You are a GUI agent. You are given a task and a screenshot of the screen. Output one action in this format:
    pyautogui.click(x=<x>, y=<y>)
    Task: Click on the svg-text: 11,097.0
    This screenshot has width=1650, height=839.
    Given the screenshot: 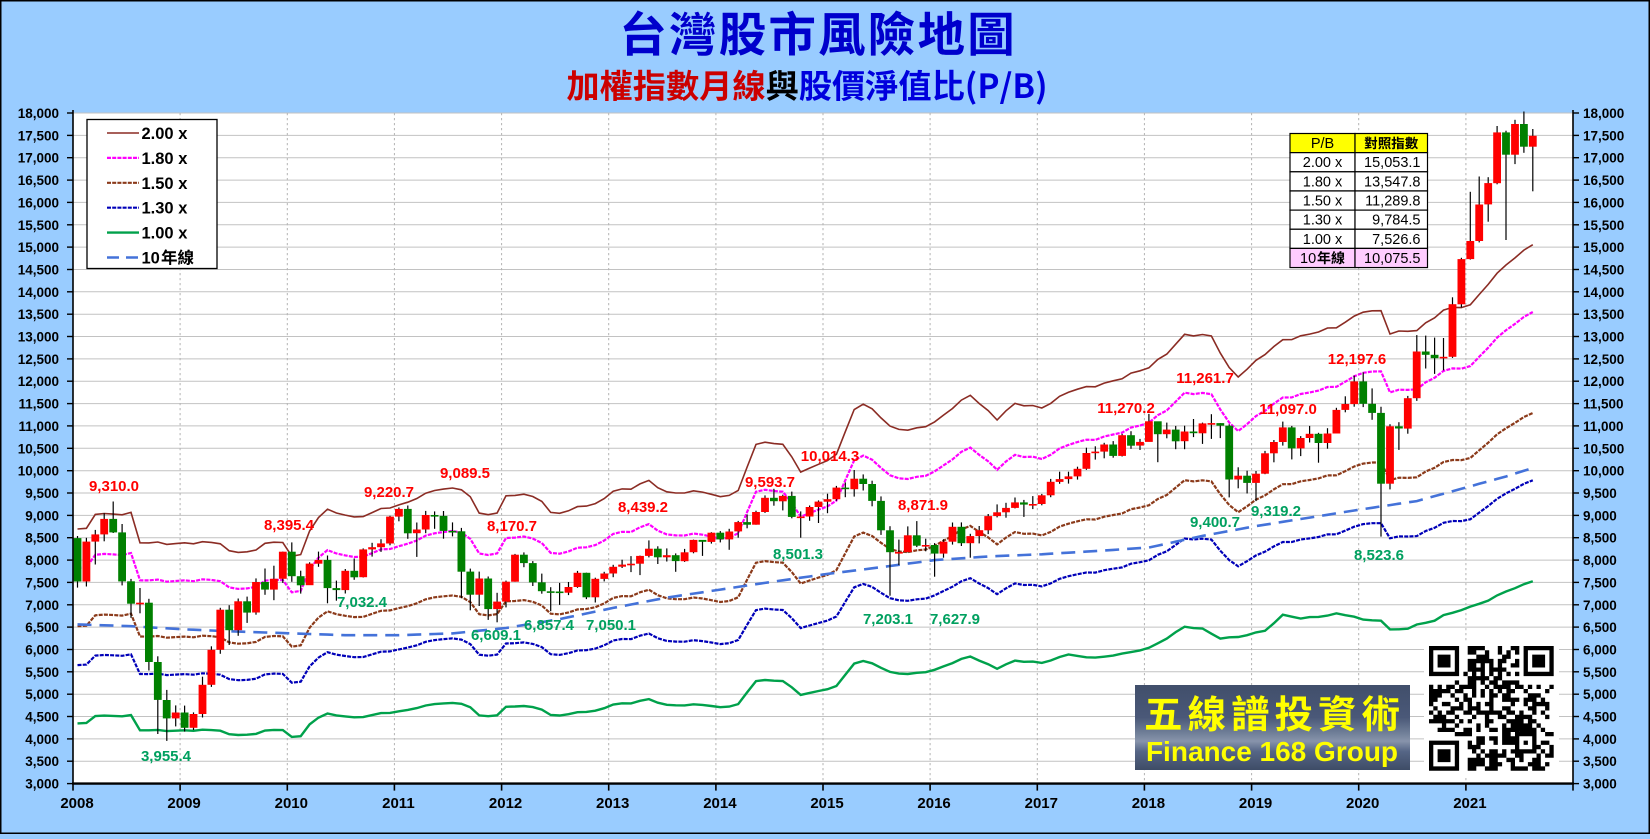 What is the action you would take?
    pyautogui.click(x=1288, y=409)
    